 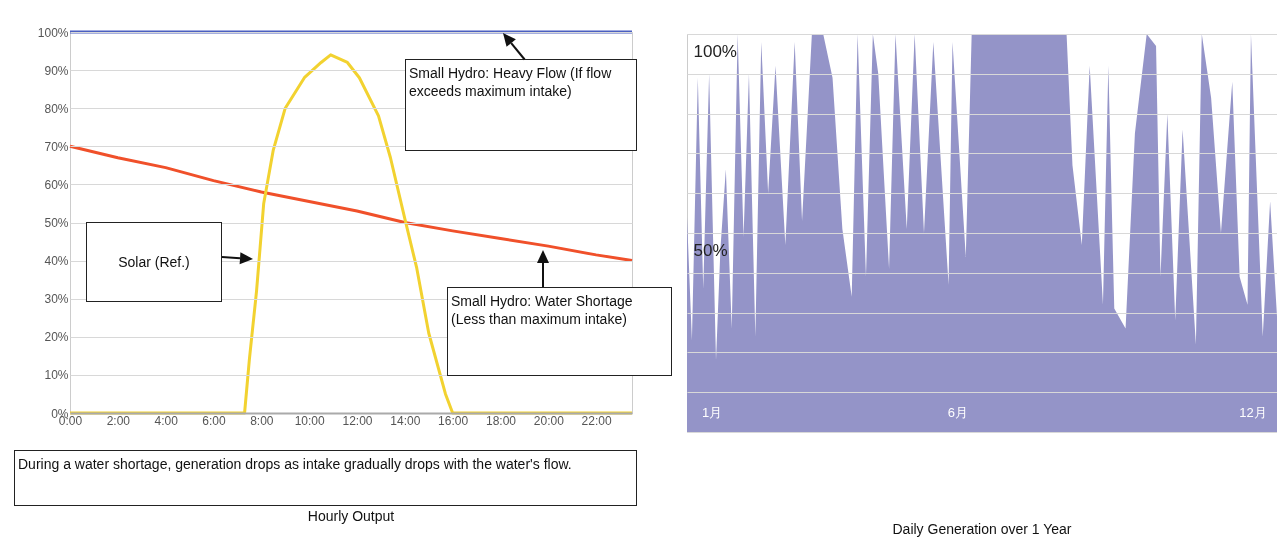 I want to click on x-tick-label: 1月, so click(x=712, y=412).